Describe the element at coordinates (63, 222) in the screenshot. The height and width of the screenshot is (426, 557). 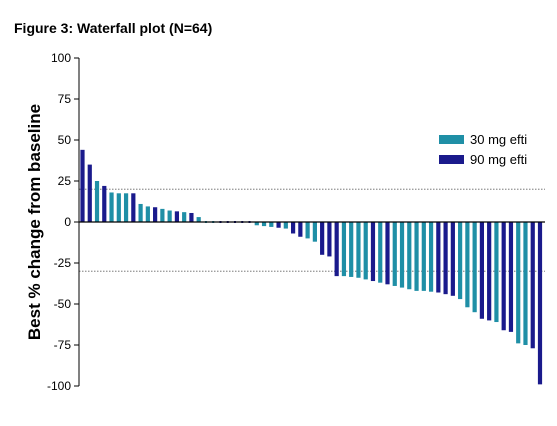
I see `y-ticks: 100 75 50 25 0 -25 -50 -75 -100` at that location.